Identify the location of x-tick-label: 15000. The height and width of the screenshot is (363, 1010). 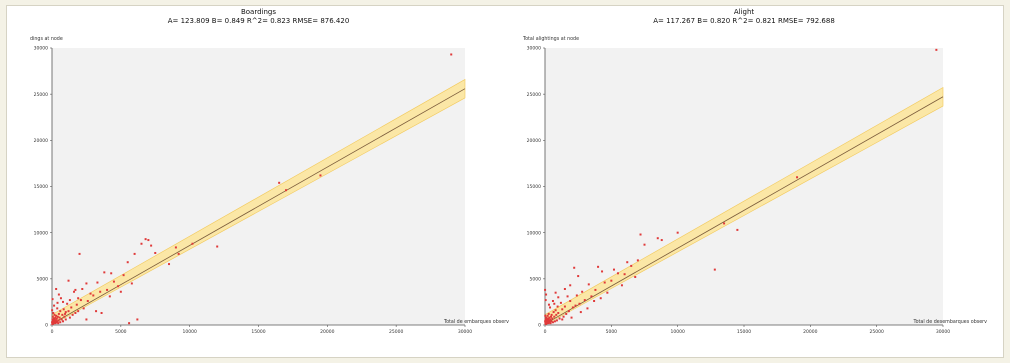
(258, 332).